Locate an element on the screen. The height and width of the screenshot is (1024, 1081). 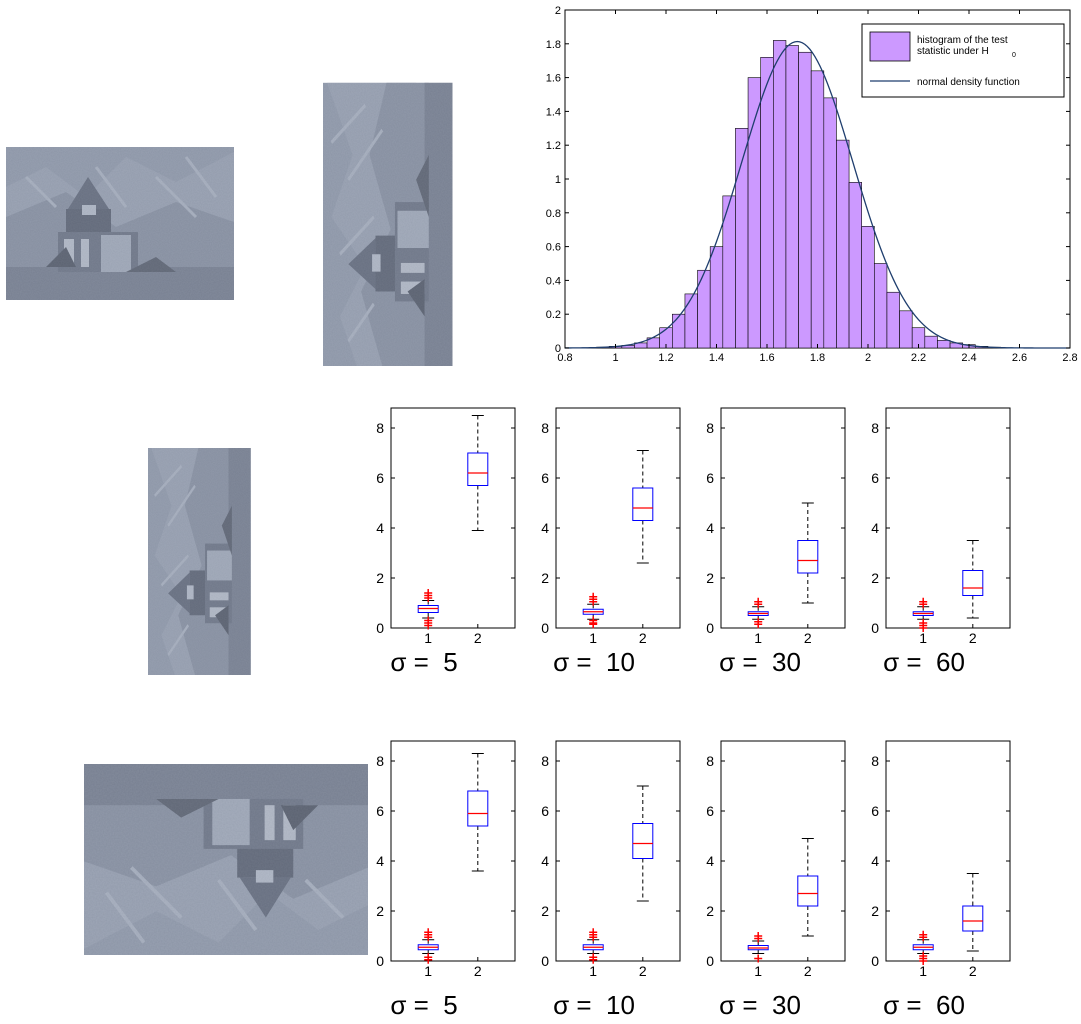
sigma-label-row2-3: σ = 30 is located at coordinates (760, 1005).